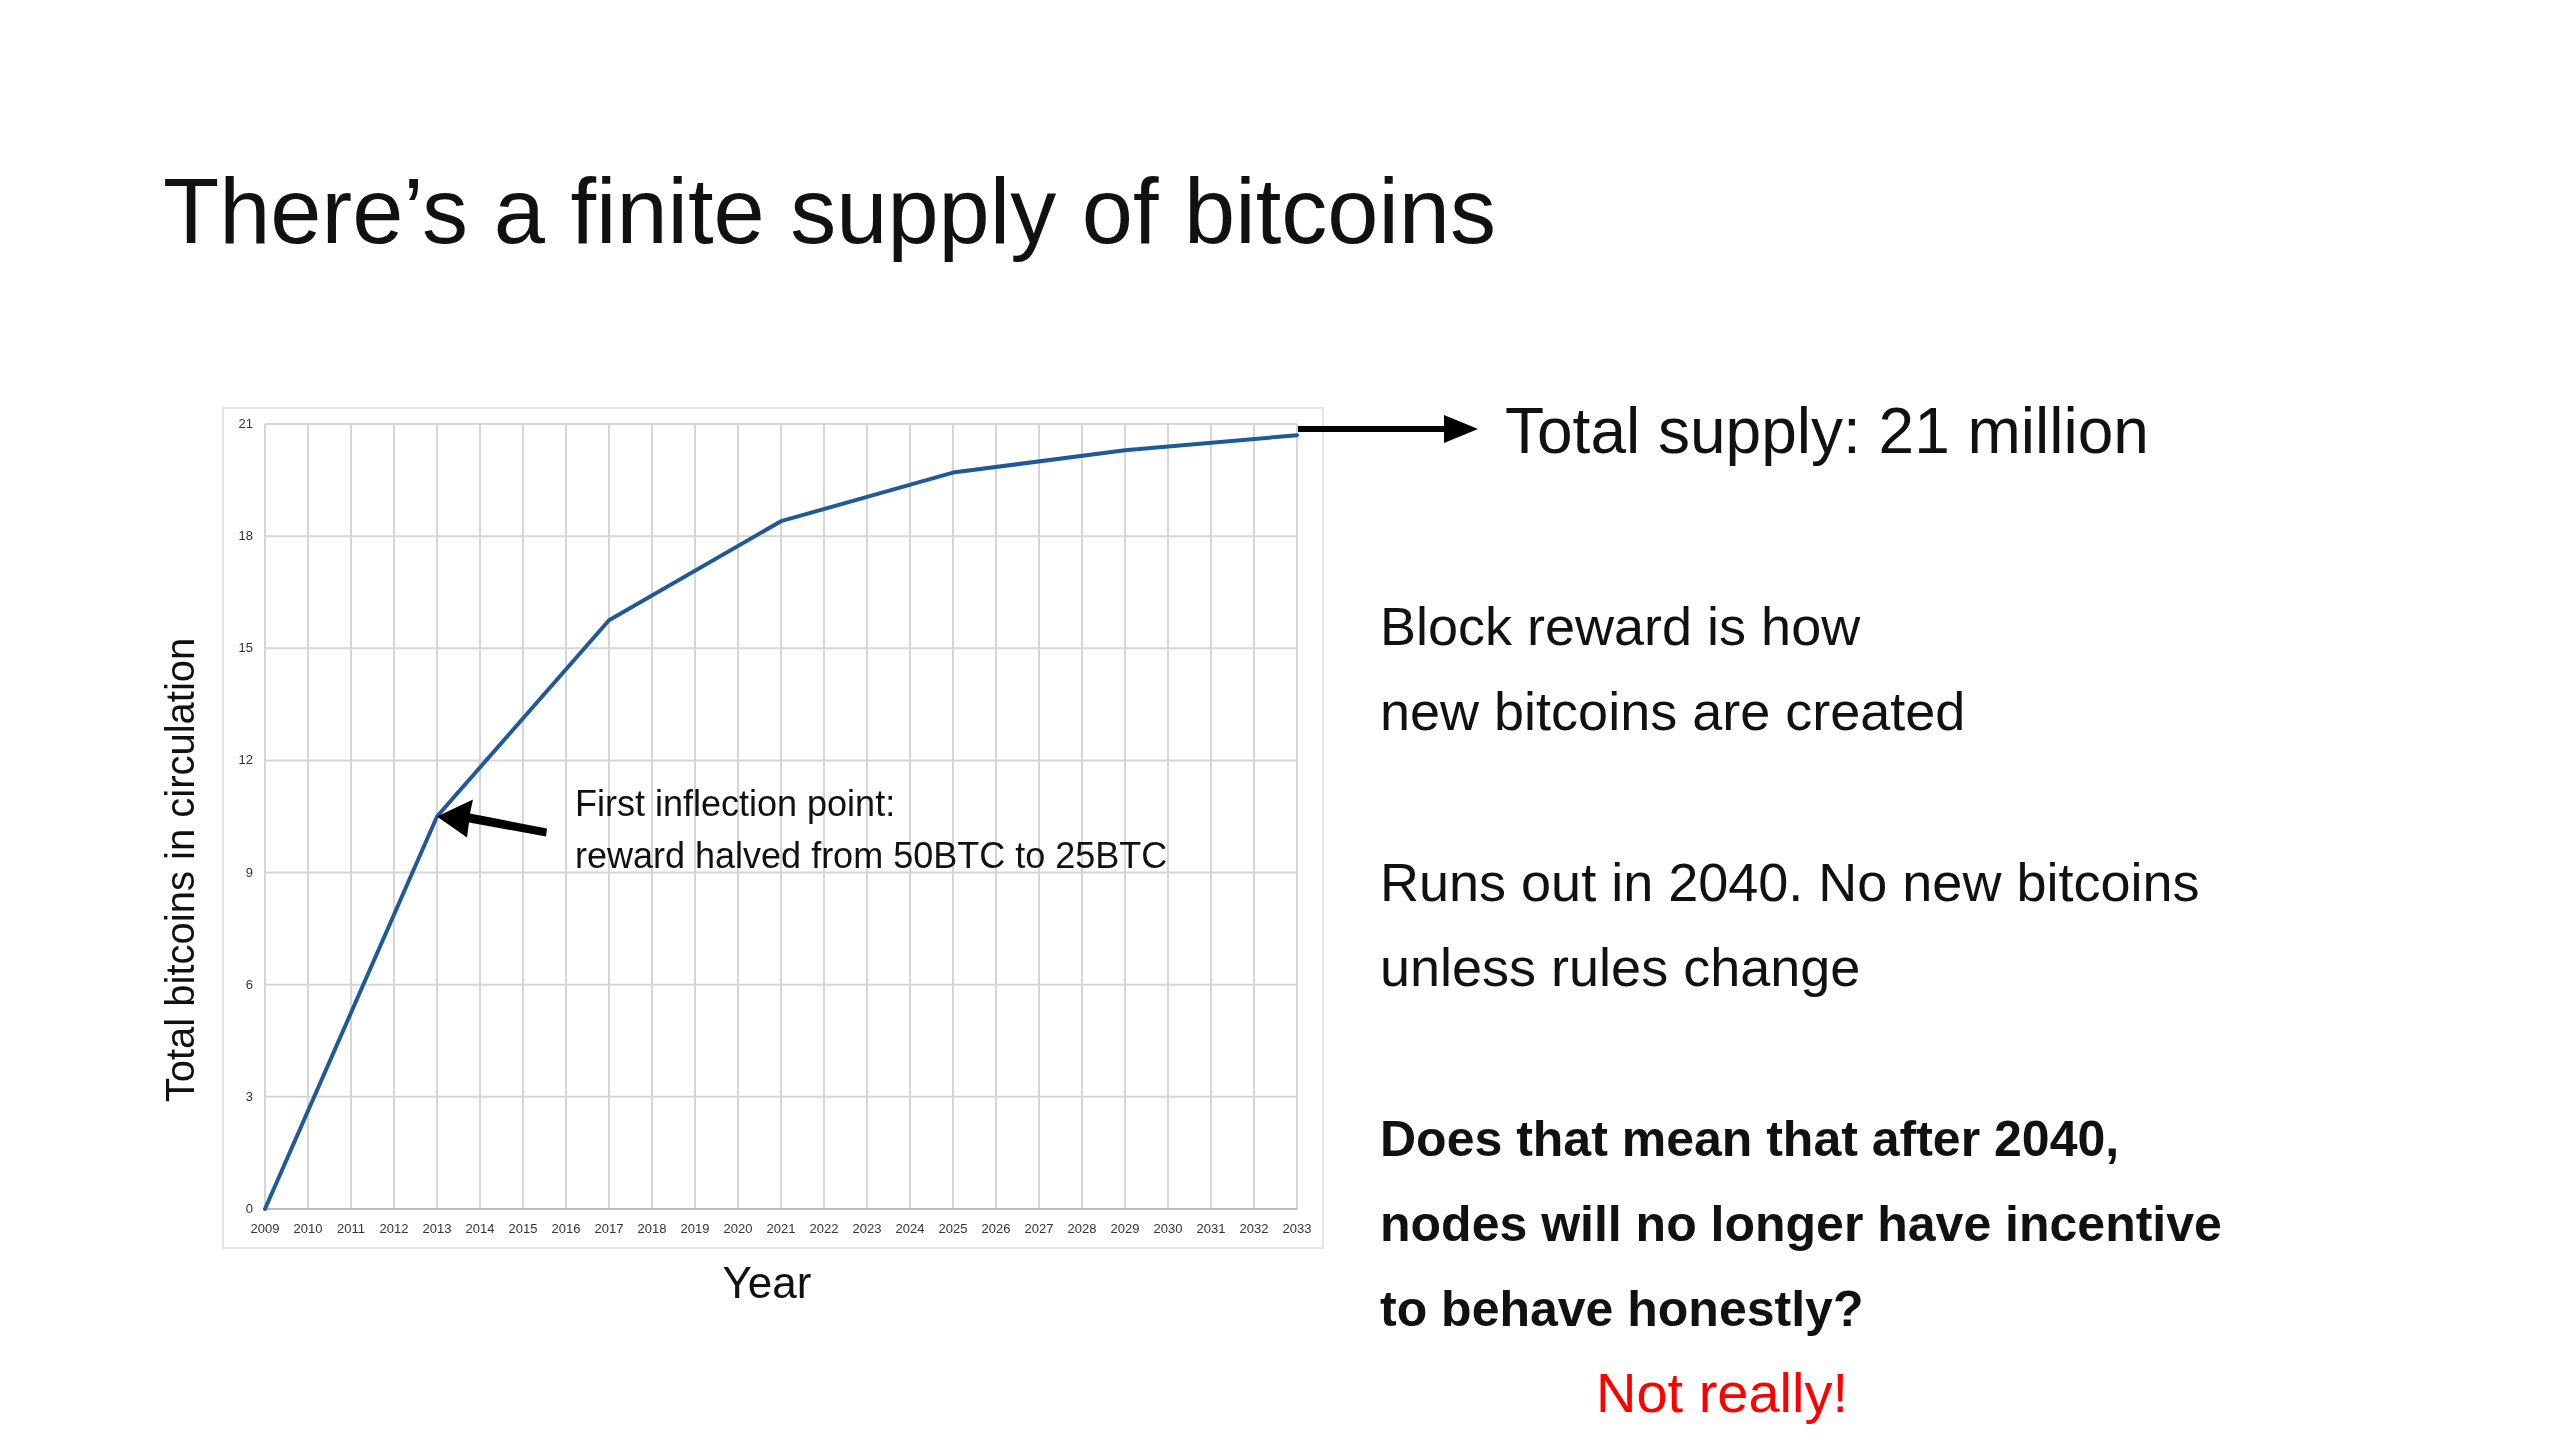 The image size is (2560, 1440). I want to click on y-tick-label: 21, so click(245, 423).